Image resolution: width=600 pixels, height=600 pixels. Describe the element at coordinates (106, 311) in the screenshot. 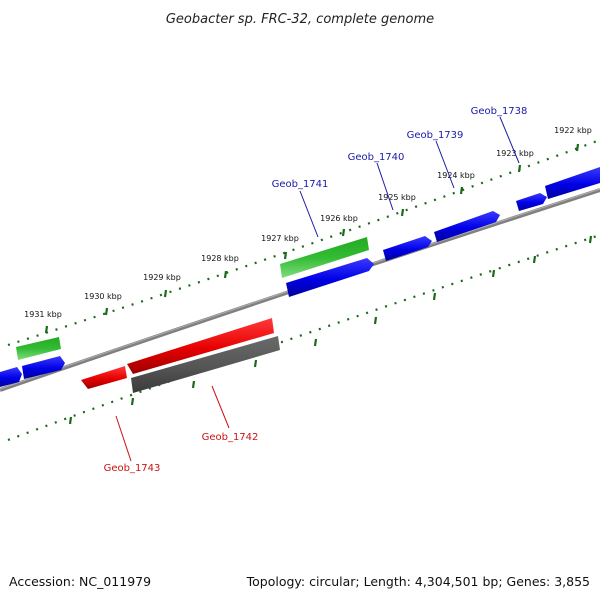

I see `tick-1930` at that location.